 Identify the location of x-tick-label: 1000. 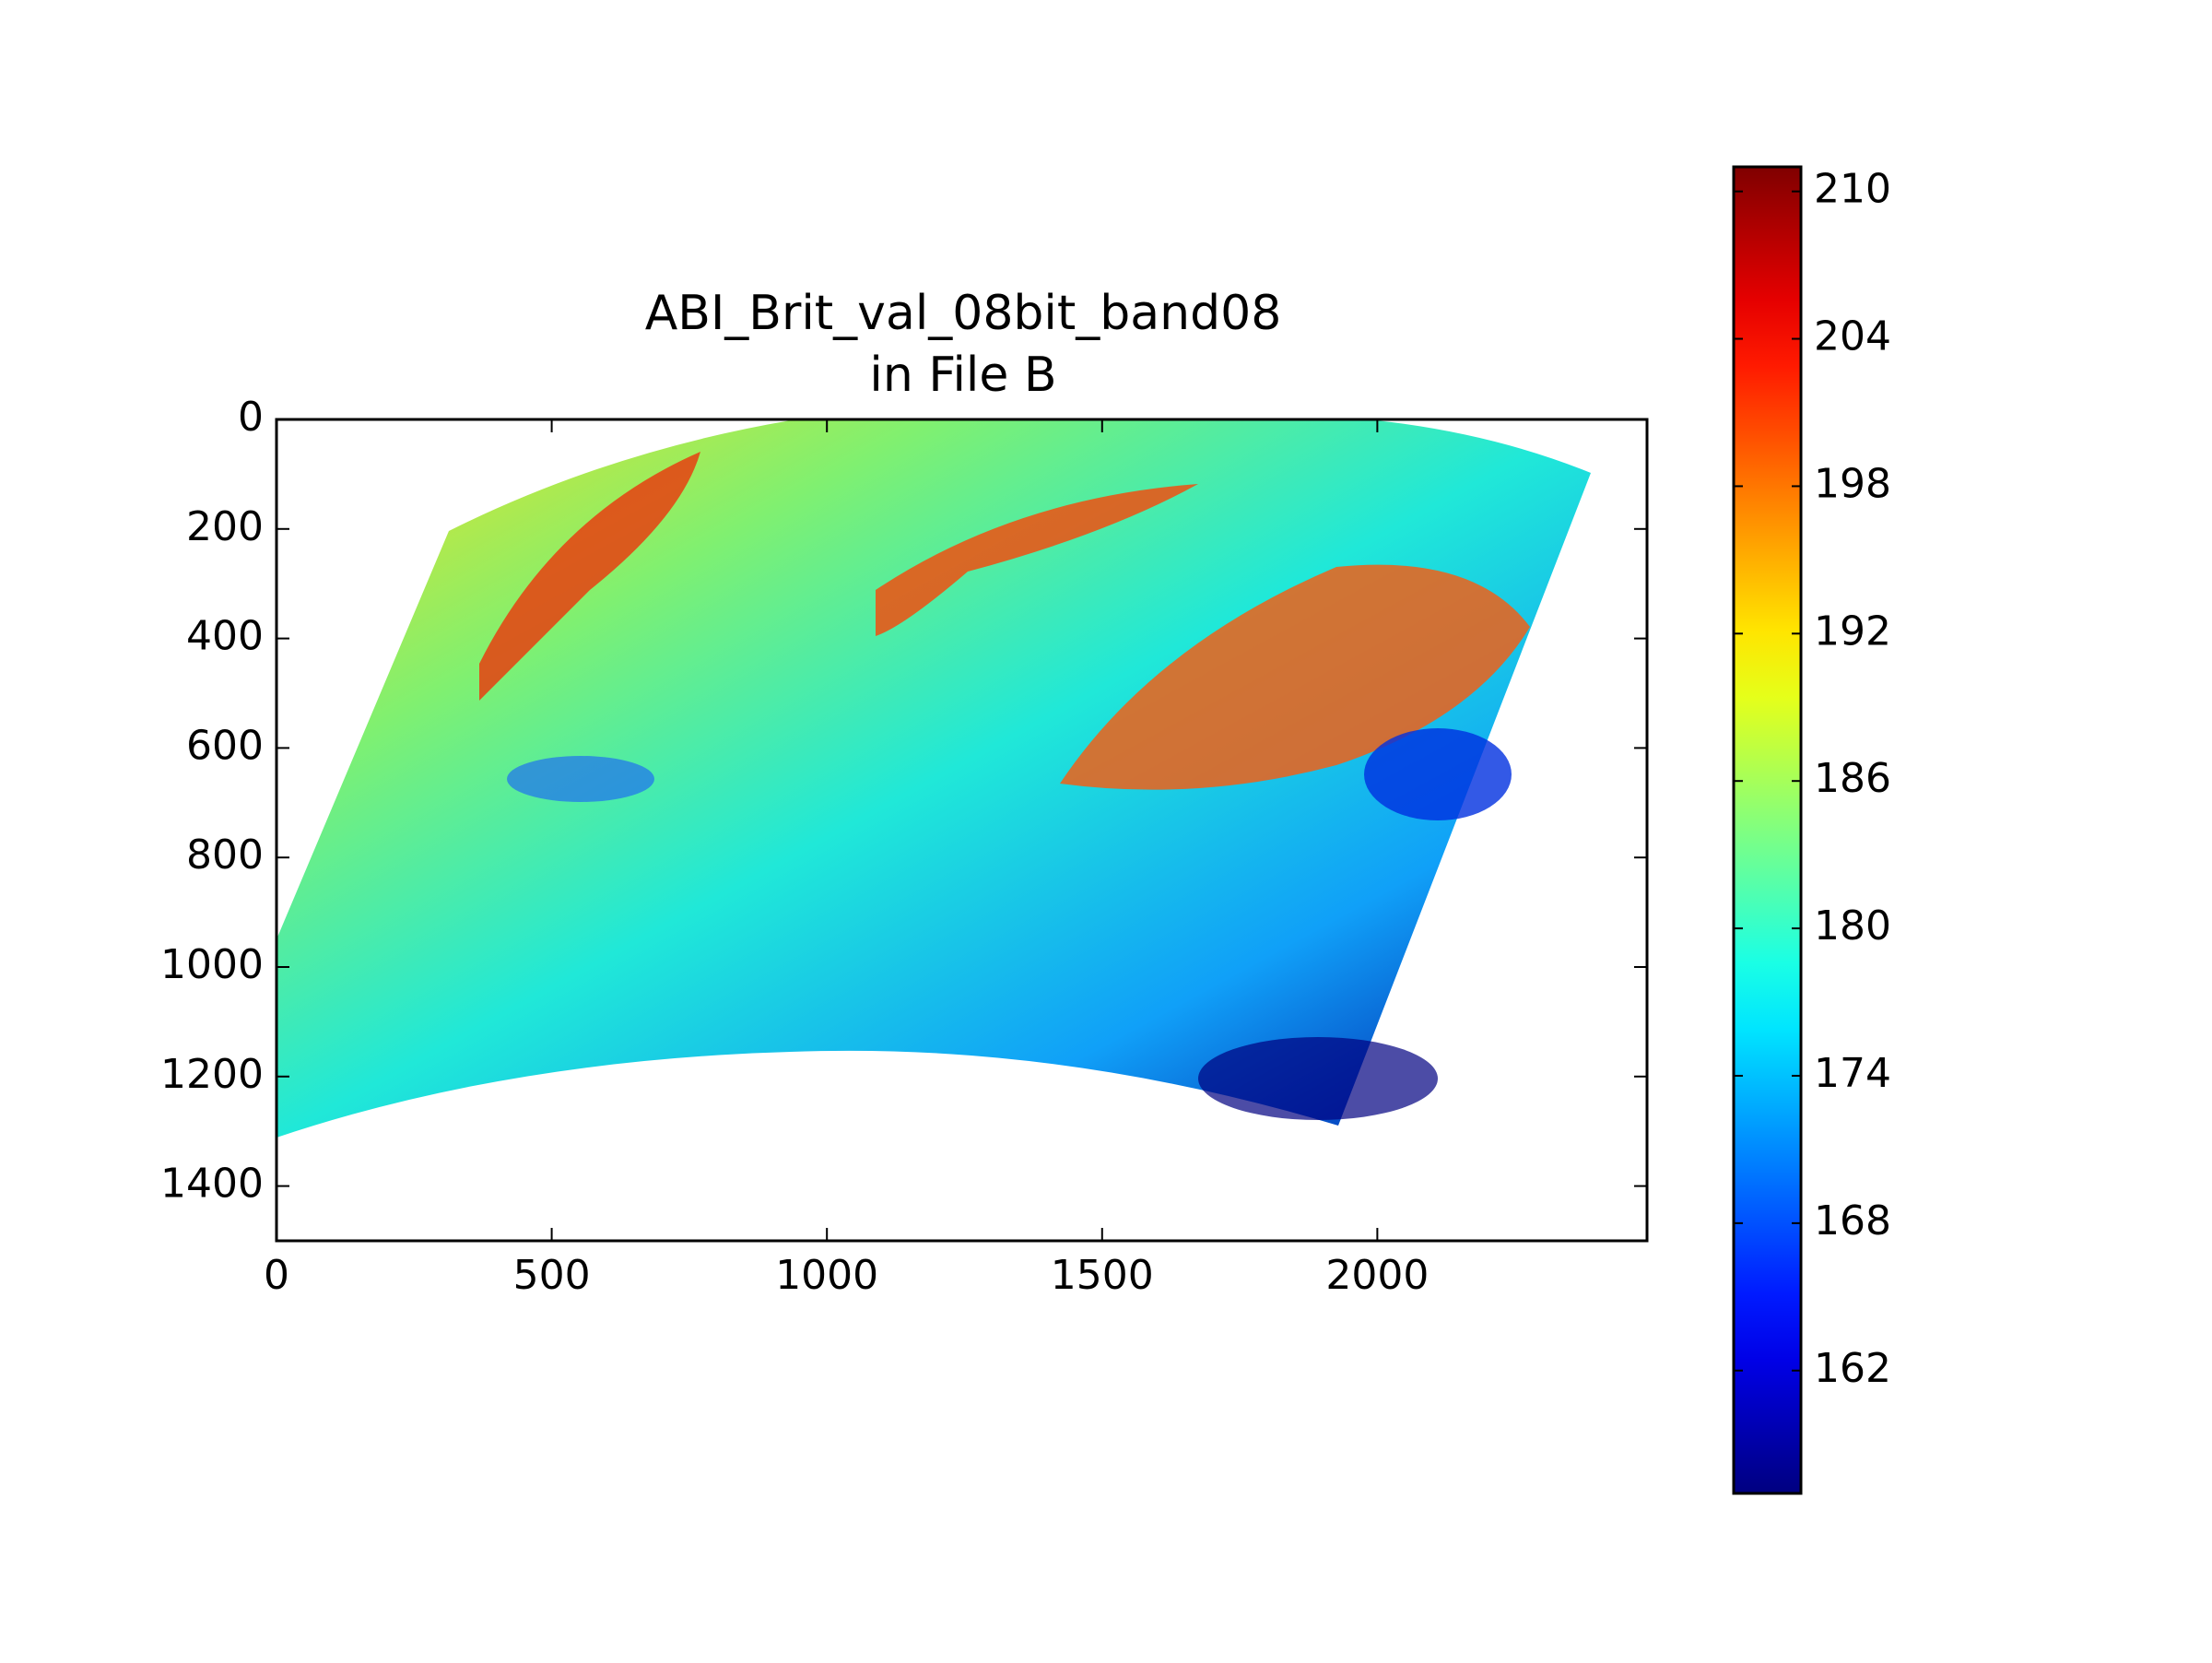
(826, 1275).